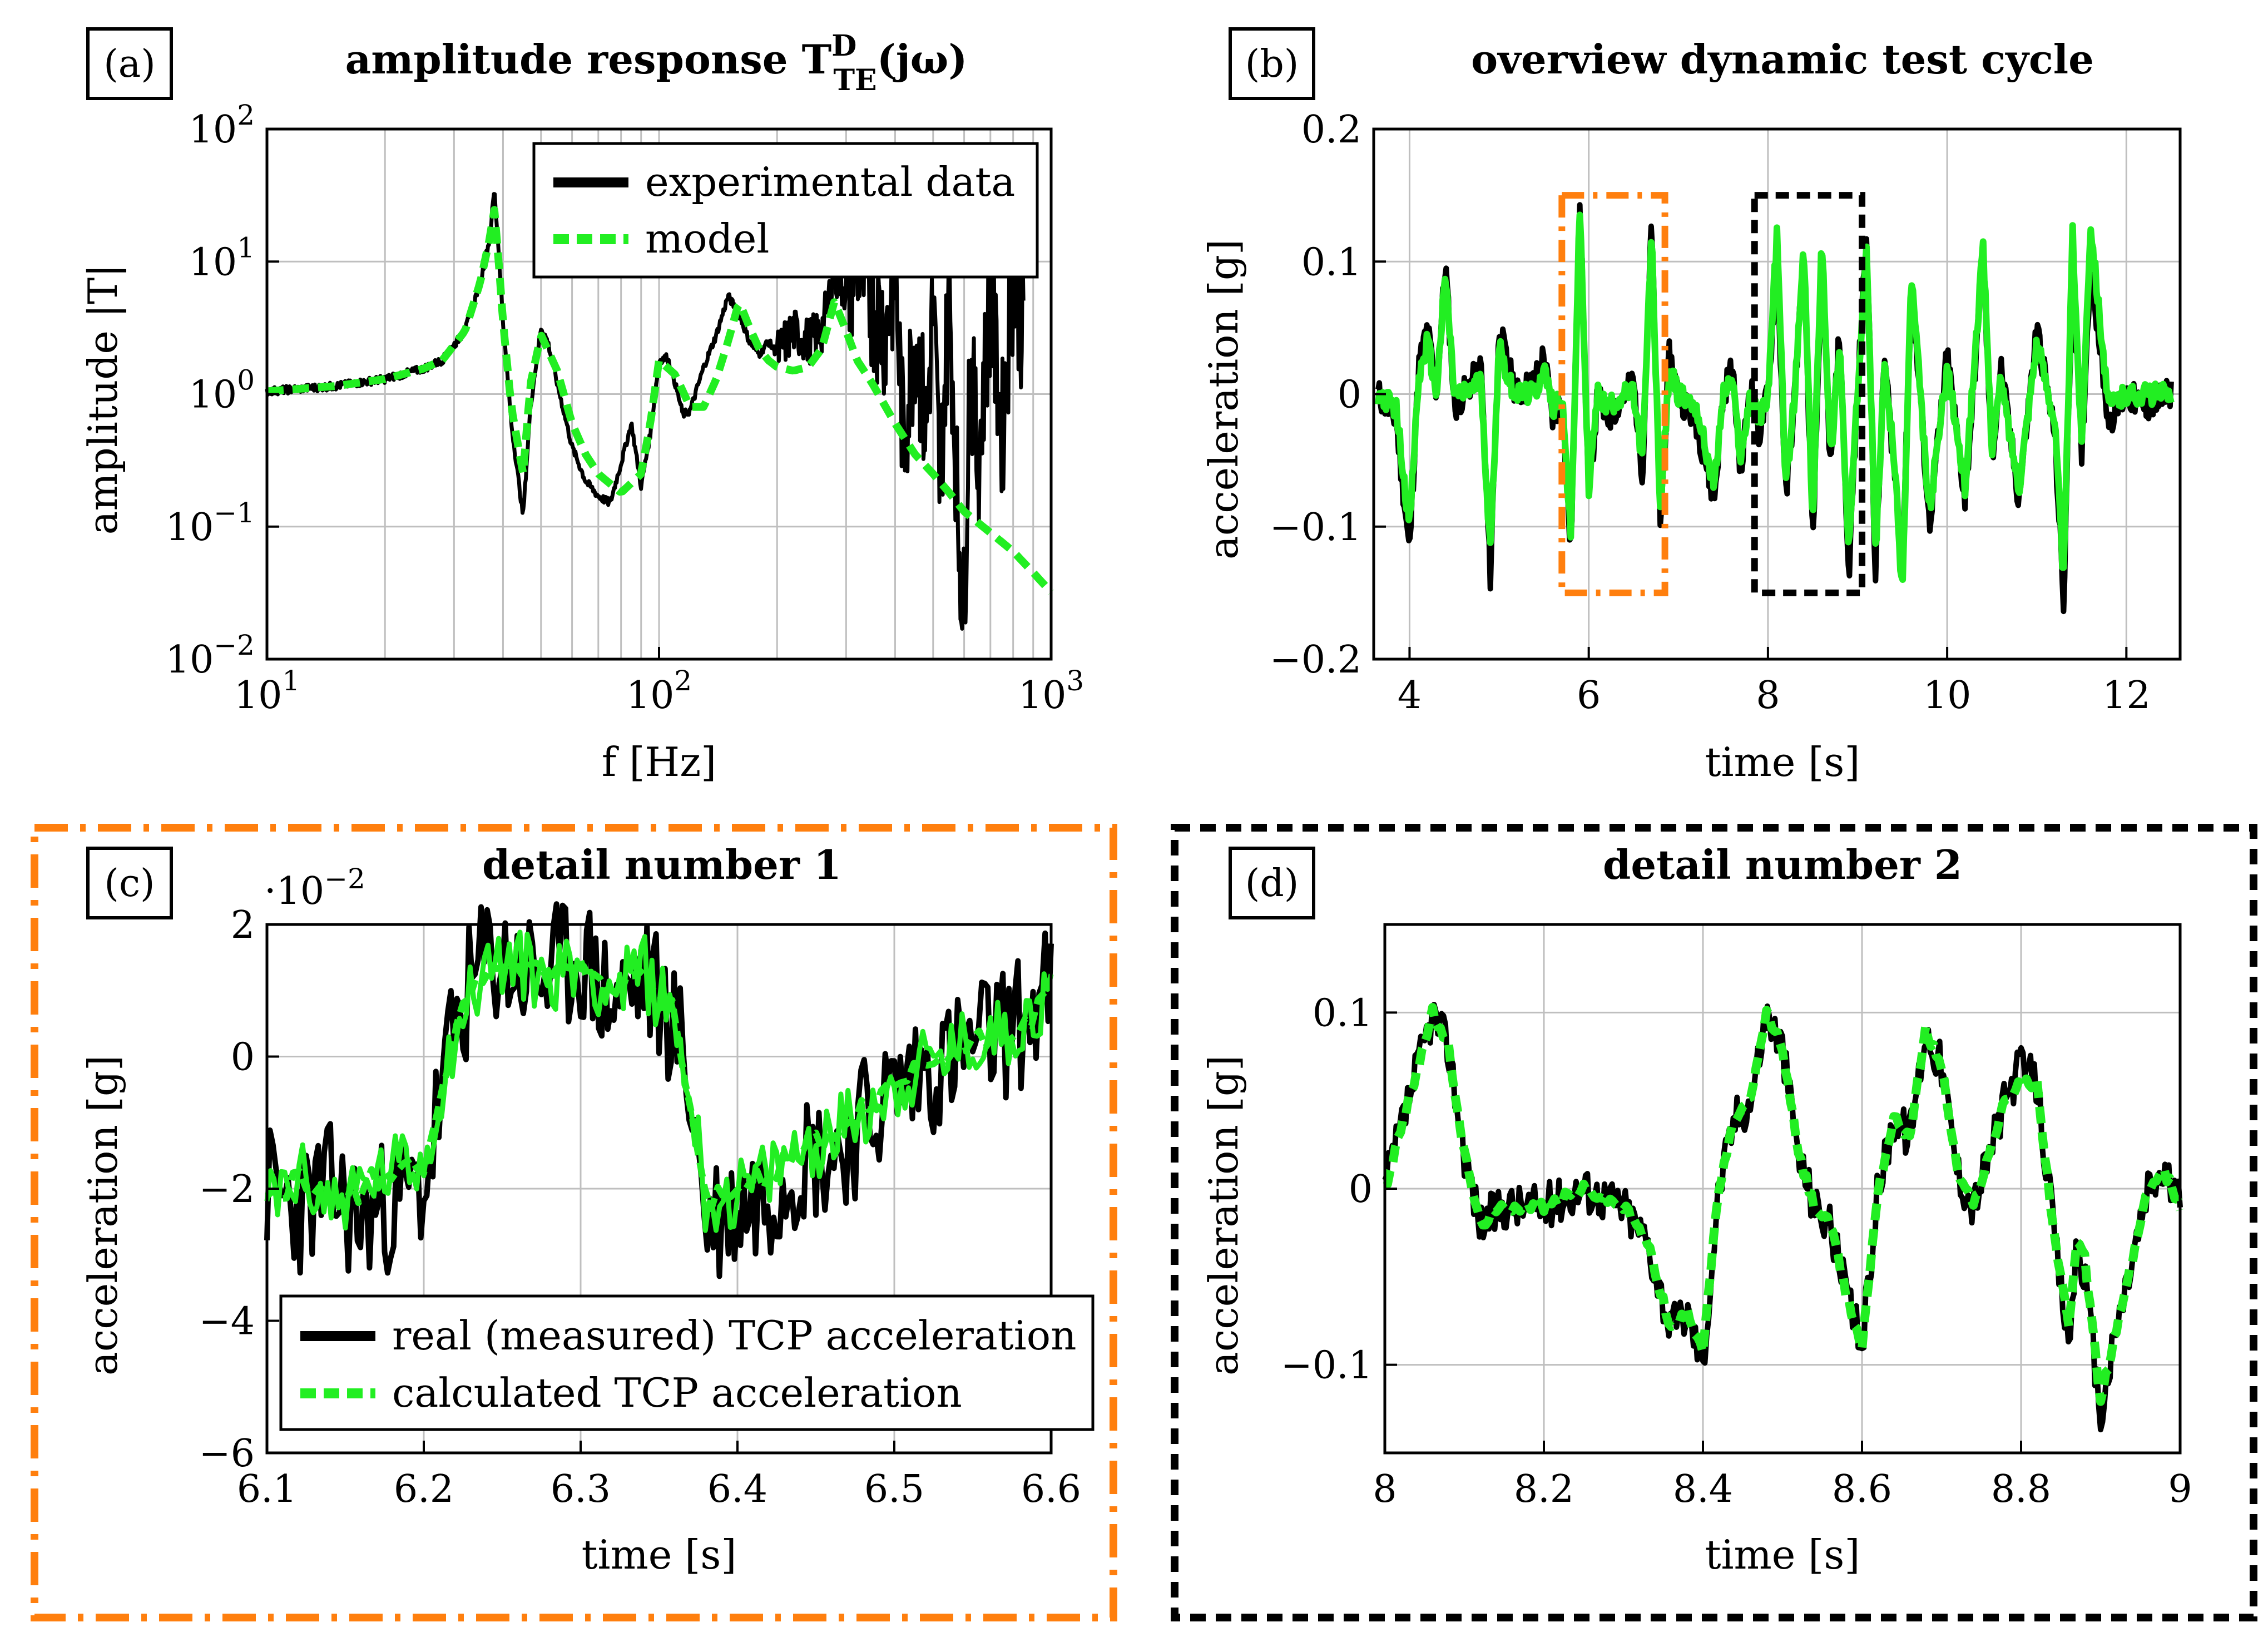  I want to click on panel-d-ylabel: acceleration [g], so click(1223, 1216).